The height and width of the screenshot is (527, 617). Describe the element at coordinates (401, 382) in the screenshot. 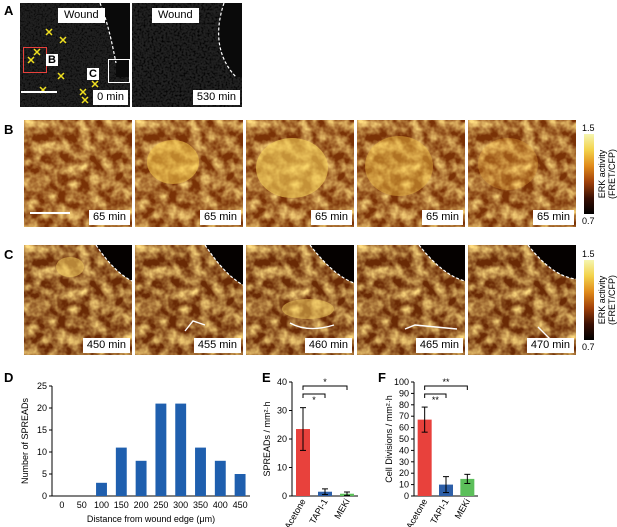

I see `y-tick-label: 100` at that location.